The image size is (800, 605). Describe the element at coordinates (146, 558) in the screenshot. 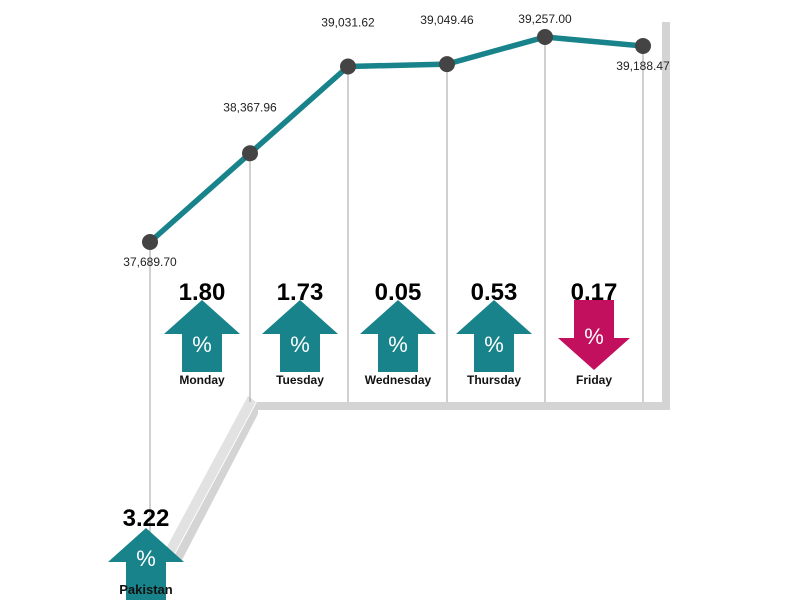

I see `summary-percent-glyph: %` at that location.